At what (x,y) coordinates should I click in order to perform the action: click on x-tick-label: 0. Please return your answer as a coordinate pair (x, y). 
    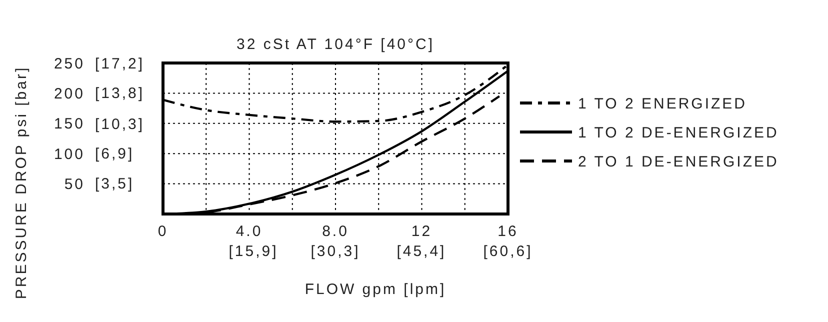
    Looking at the image, I should click on (163, 231).